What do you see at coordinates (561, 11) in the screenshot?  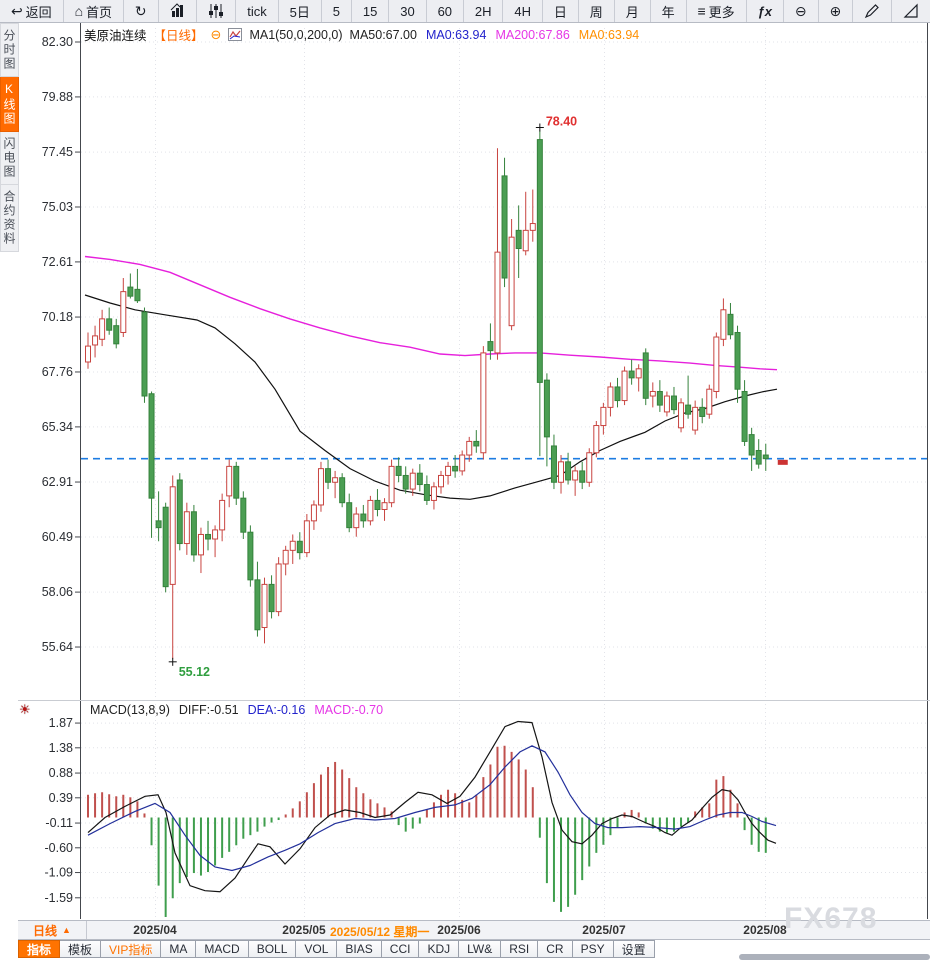 I see `period-day-button: 日` at bounding box center [561, 11].